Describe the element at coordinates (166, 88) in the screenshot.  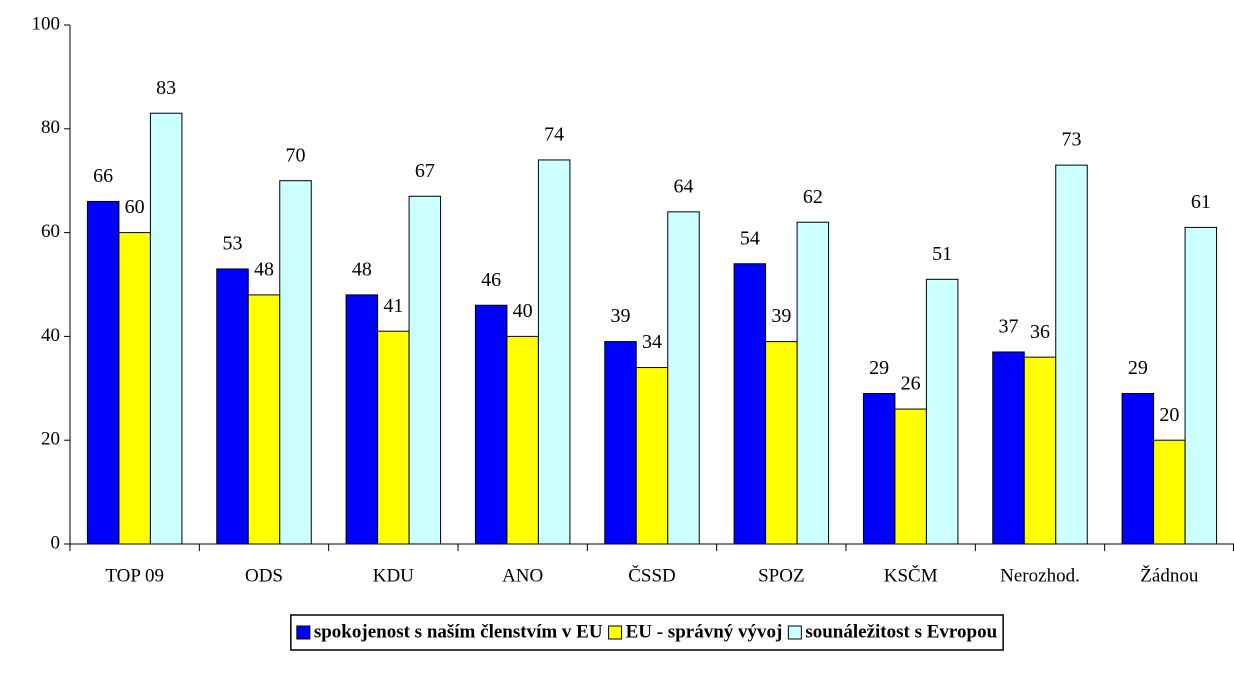
I see `value-label: 83` at that location.